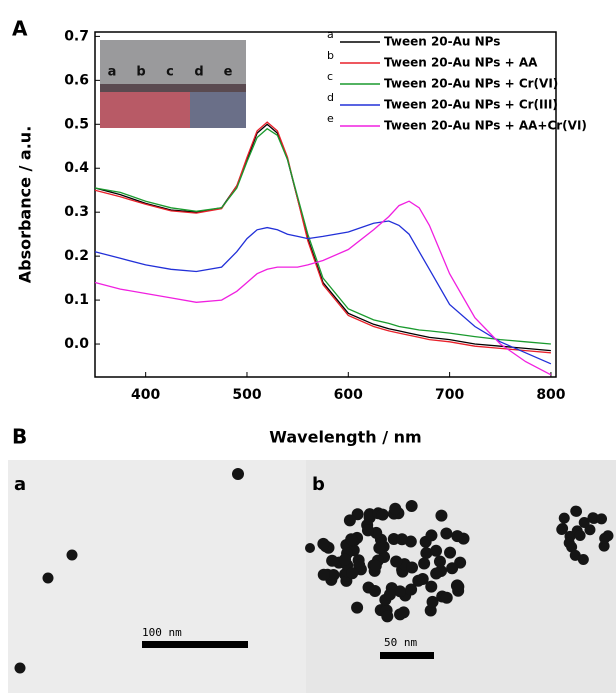  I want to click on x-tick-label: 400, so click(145, 395).